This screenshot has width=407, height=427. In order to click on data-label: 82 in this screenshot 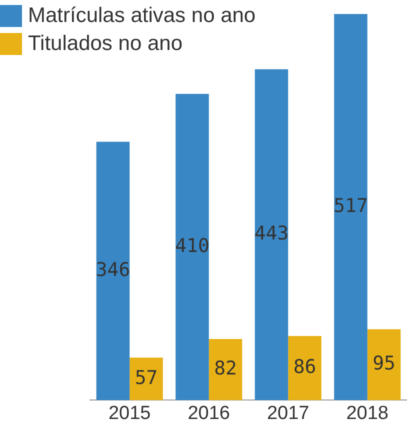, I will do `click(225, 369)`.